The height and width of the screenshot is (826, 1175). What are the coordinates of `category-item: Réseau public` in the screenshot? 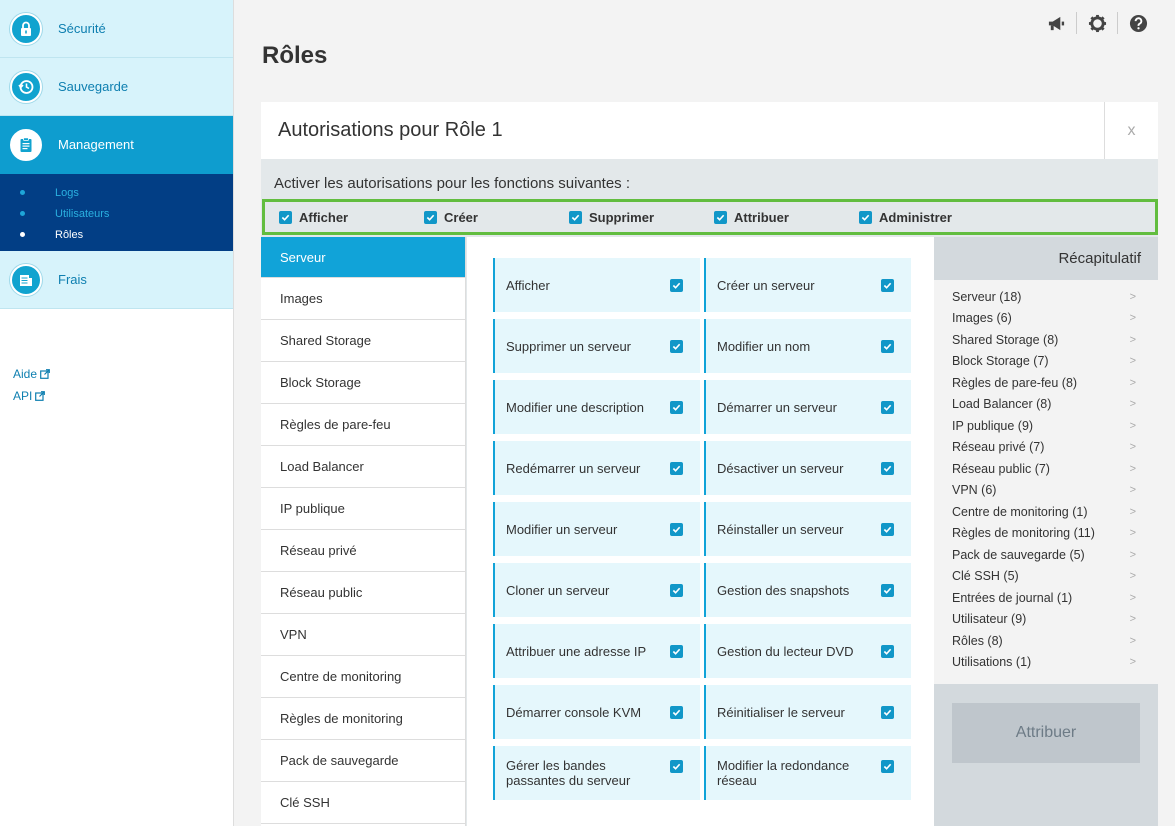 It's located at (363, 593).